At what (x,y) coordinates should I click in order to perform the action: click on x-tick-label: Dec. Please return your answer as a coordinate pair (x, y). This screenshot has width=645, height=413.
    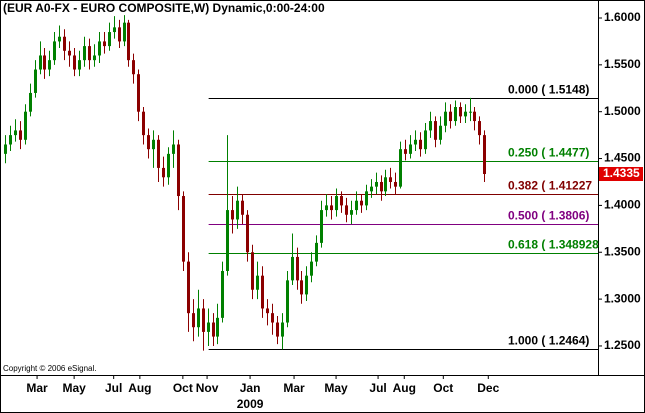
    Looking at the image, I should click on (488, 388).